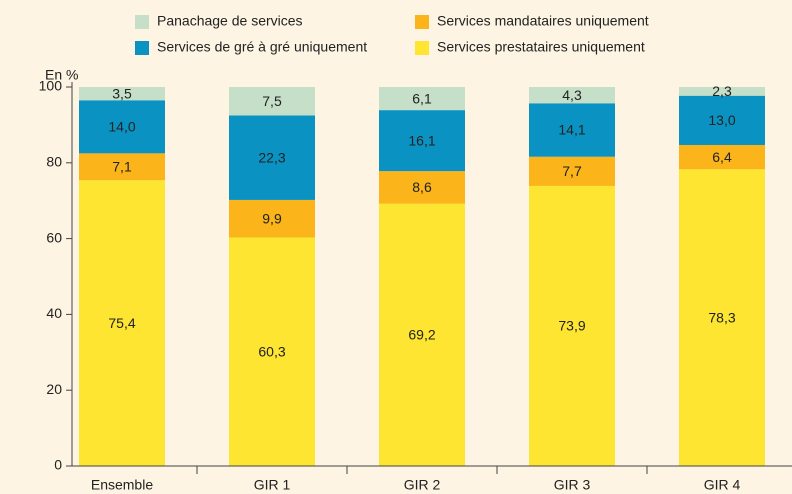 The height and width of the screenshot is (494, 792). I want to click on value-label: 7,1, so click(122, 166).